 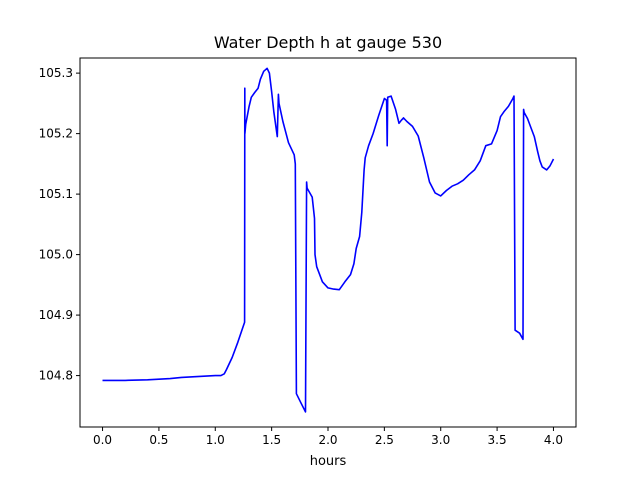 I want to click on y-tick-label: 105.3, so click(x=56, y=73).